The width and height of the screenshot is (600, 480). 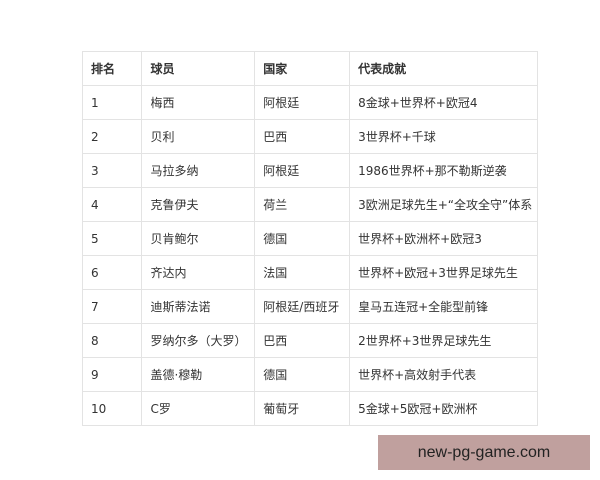 I want to click on country-cell: 葡萄牙, so click(x=302, y=408).